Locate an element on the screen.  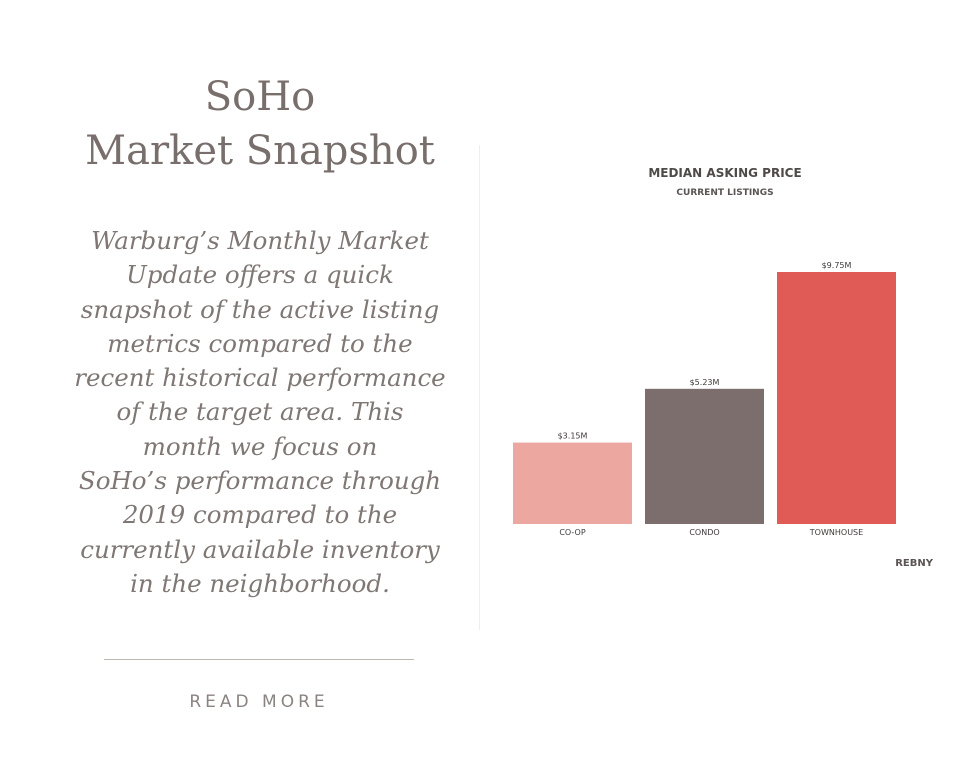
column-divider is located at coordinates (479, 387).